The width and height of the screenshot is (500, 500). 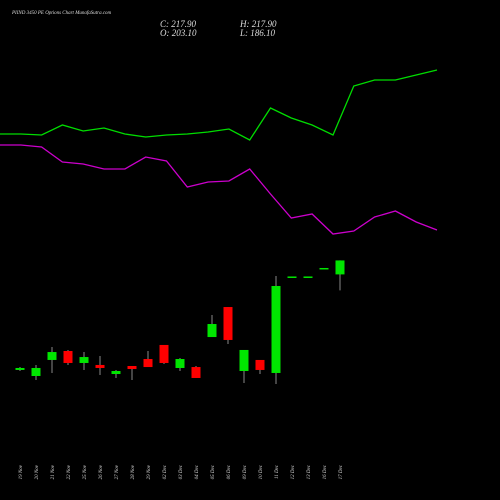 What do you see at coordinates (117, 471) in the screenshot?
I see `x-tick-label: 27 Nov` at bounding box center [117, 471].